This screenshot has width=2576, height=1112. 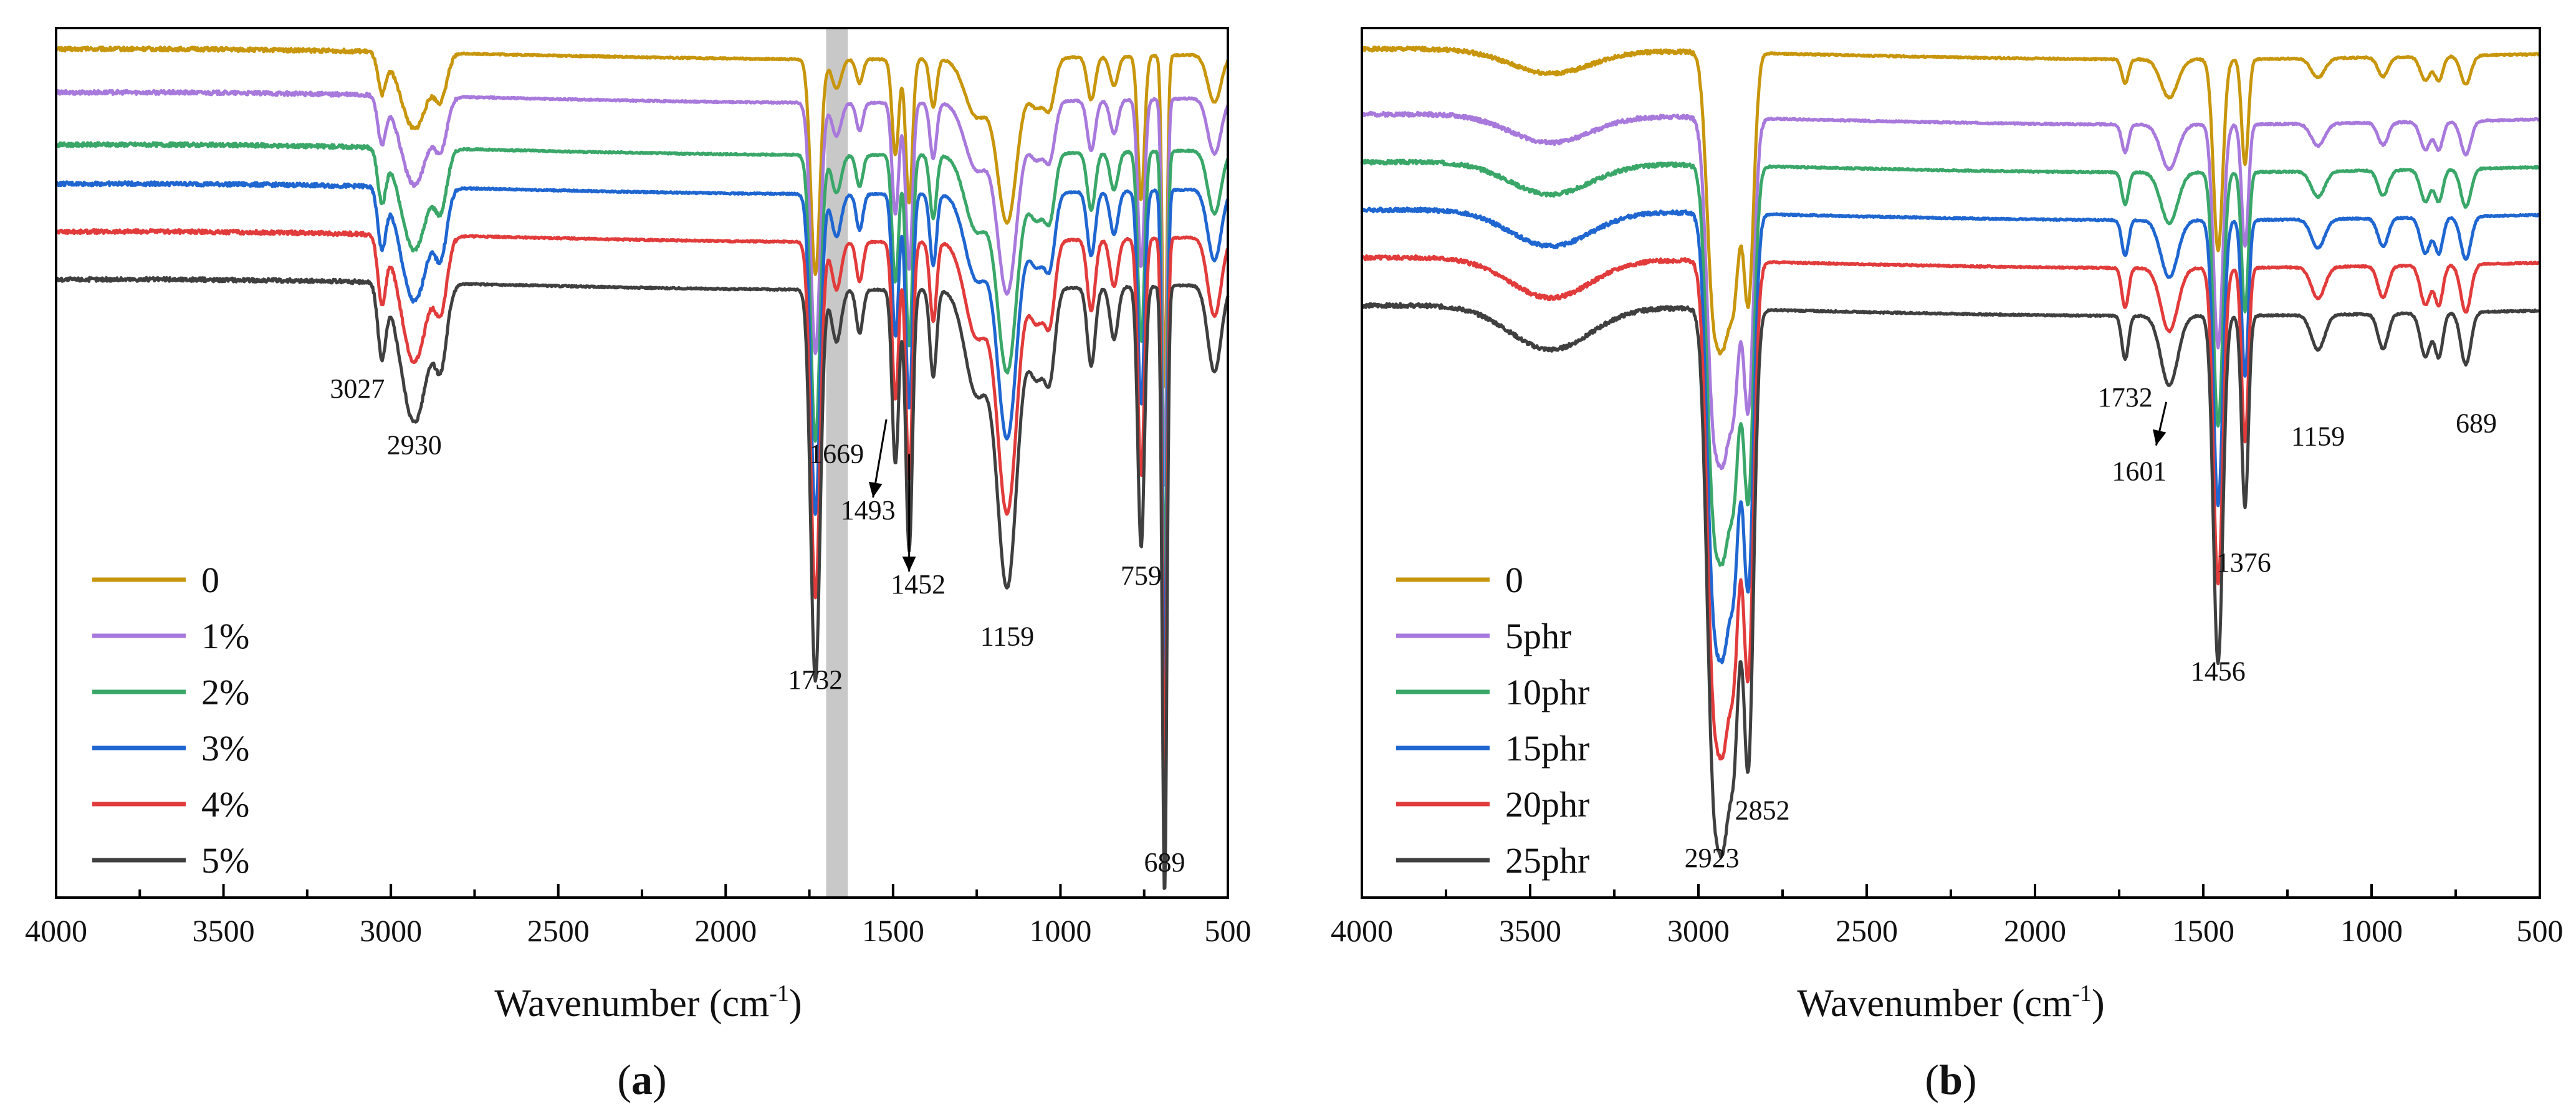 I want to click on legend-label: 20phr, so click(x=1547, y=804).